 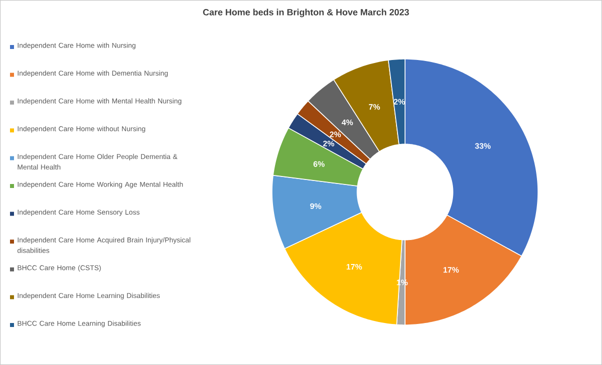 I want to click on data-label: 6%, so click(x=319, y=164).